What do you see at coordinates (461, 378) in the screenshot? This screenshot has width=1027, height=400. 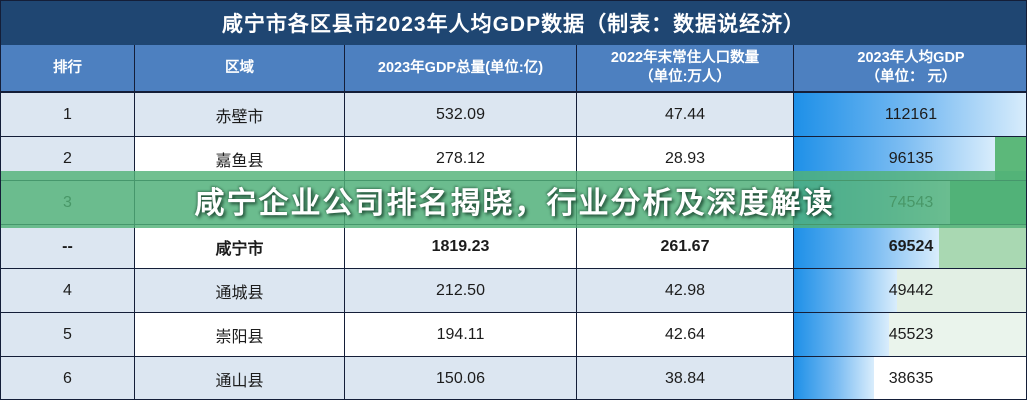 I see `gdp-cell: 150.06` at bounding box center [461, 378].